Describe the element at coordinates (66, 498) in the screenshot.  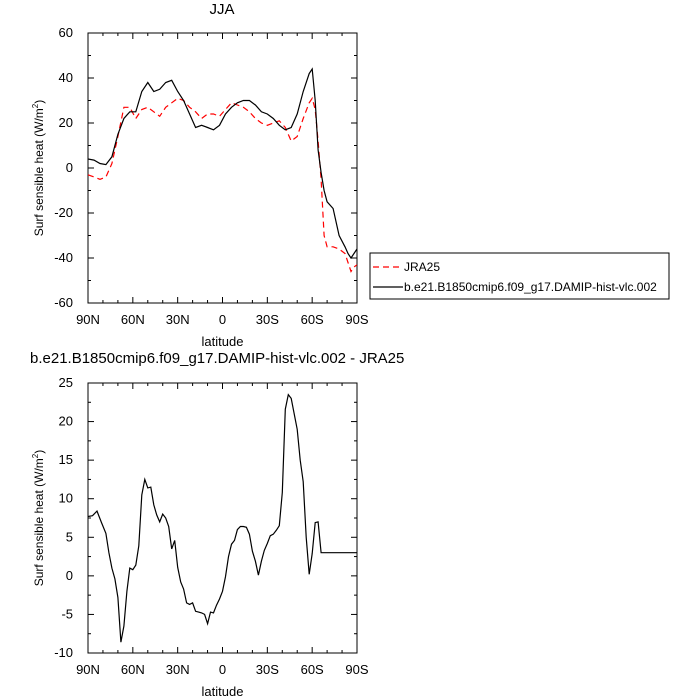
I see `y-tick-label: 10` at that location.